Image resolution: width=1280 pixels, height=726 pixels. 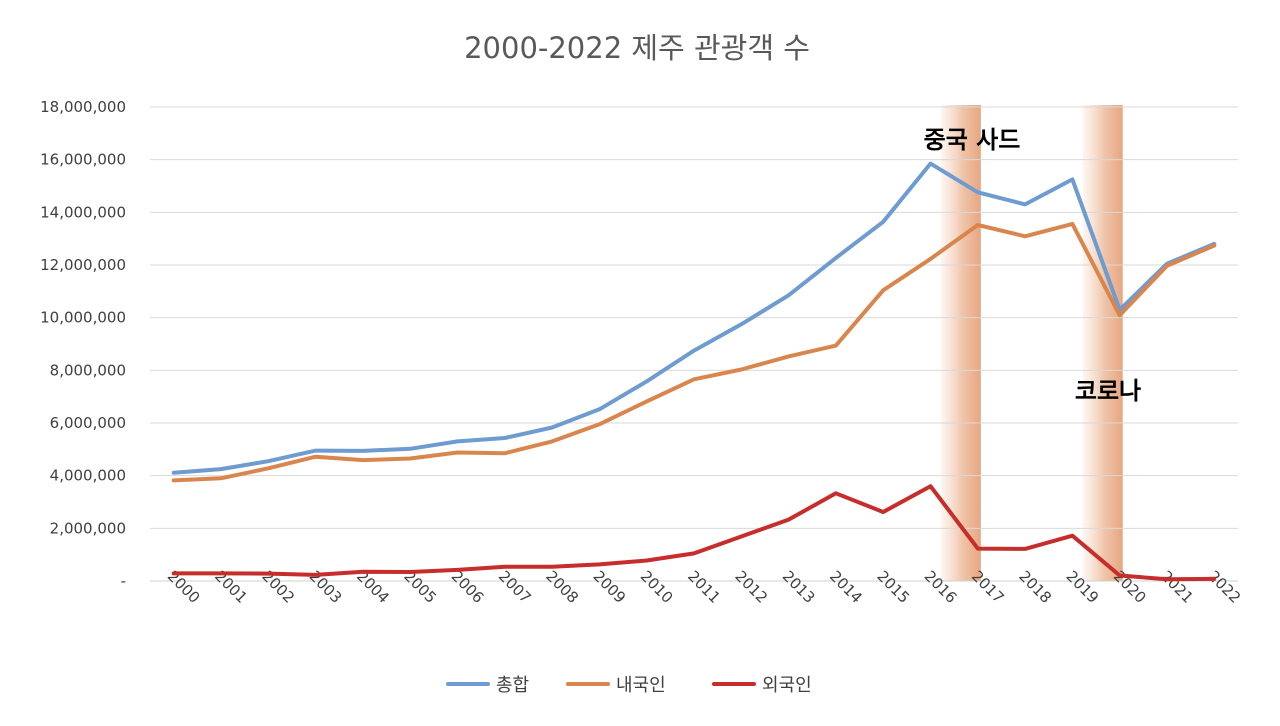 I want to click on legend-label: 총합, so click(x=512, y=685).